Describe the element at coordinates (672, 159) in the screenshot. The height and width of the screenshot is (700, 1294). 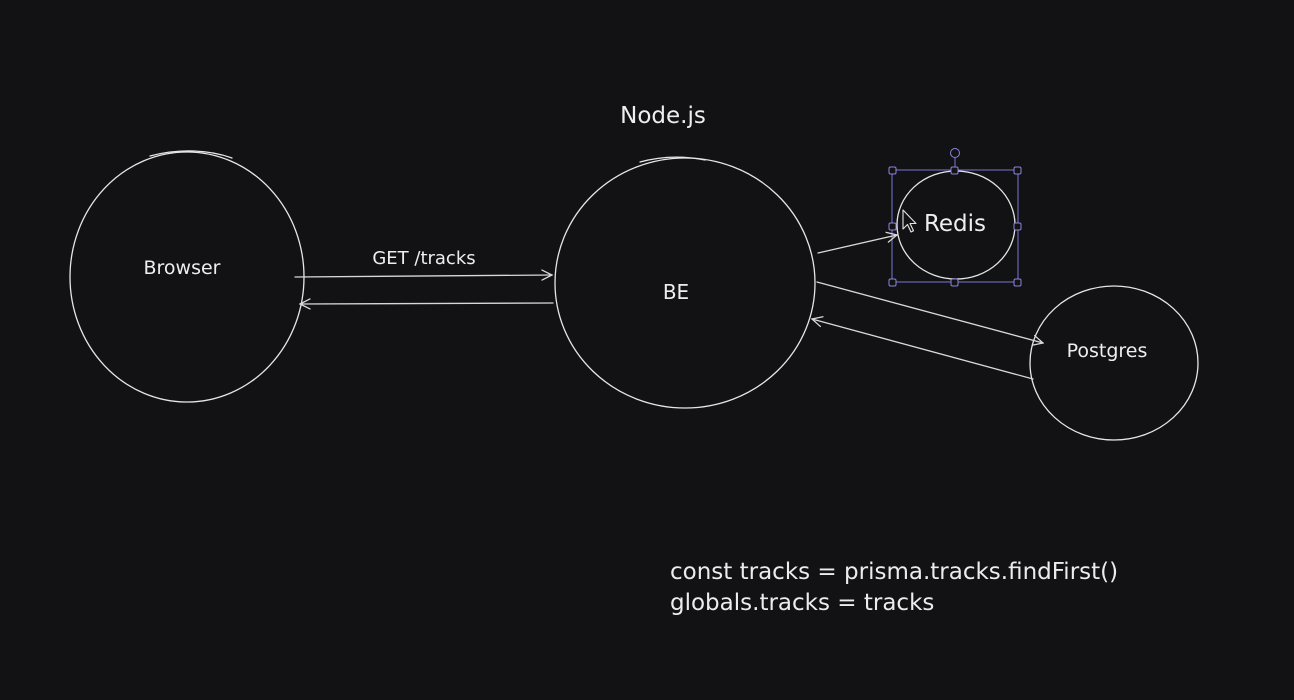
I see `be-circle-overstroke` at that location.